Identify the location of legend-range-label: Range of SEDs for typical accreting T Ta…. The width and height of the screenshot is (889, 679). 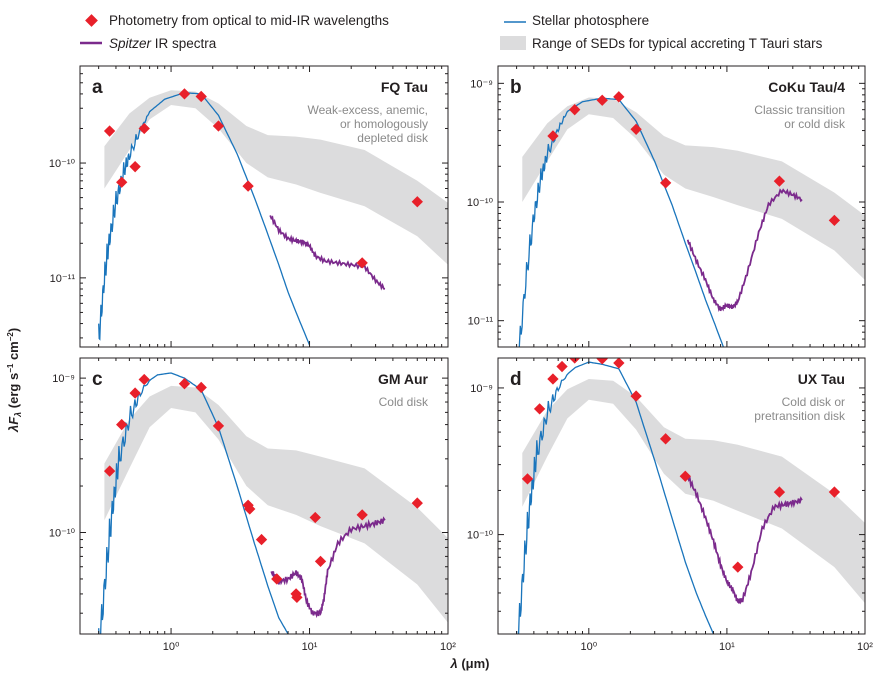
(677, 43).